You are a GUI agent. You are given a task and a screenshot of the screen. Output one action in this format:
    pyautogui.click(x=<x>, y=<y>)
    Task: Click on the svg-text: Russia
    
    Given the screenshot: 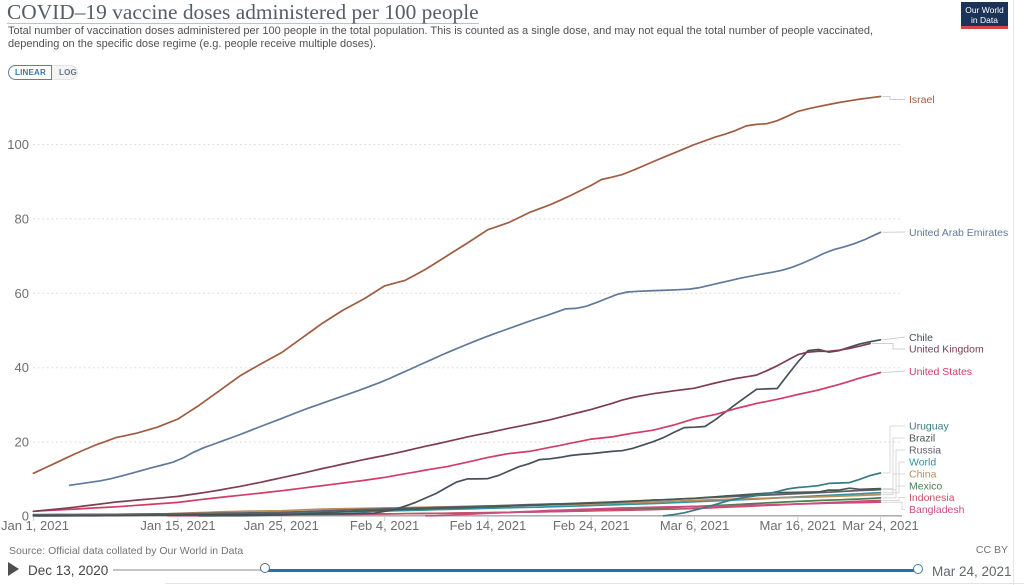 What is the action you would take?
    pyautogui.click(x=925, y=451)
    